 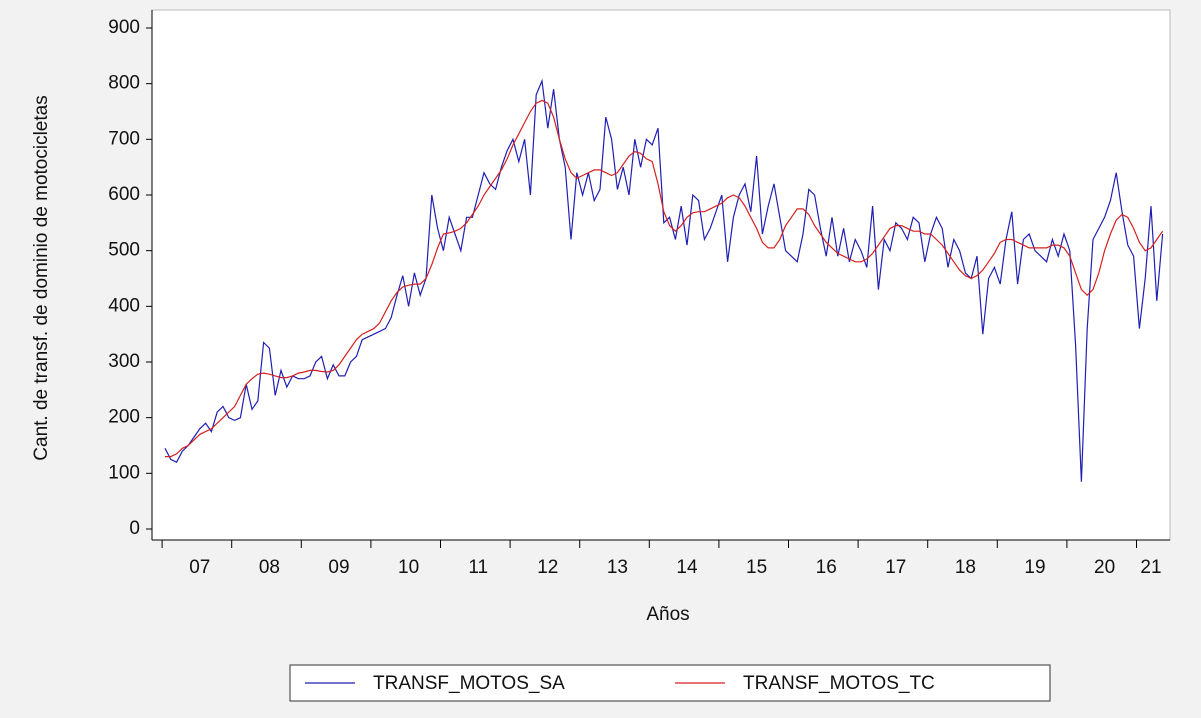 What do you see at coordinates (756, 567) in the screenshot?
I see `x-tick-label: 15` at bounding box center [756, 567].